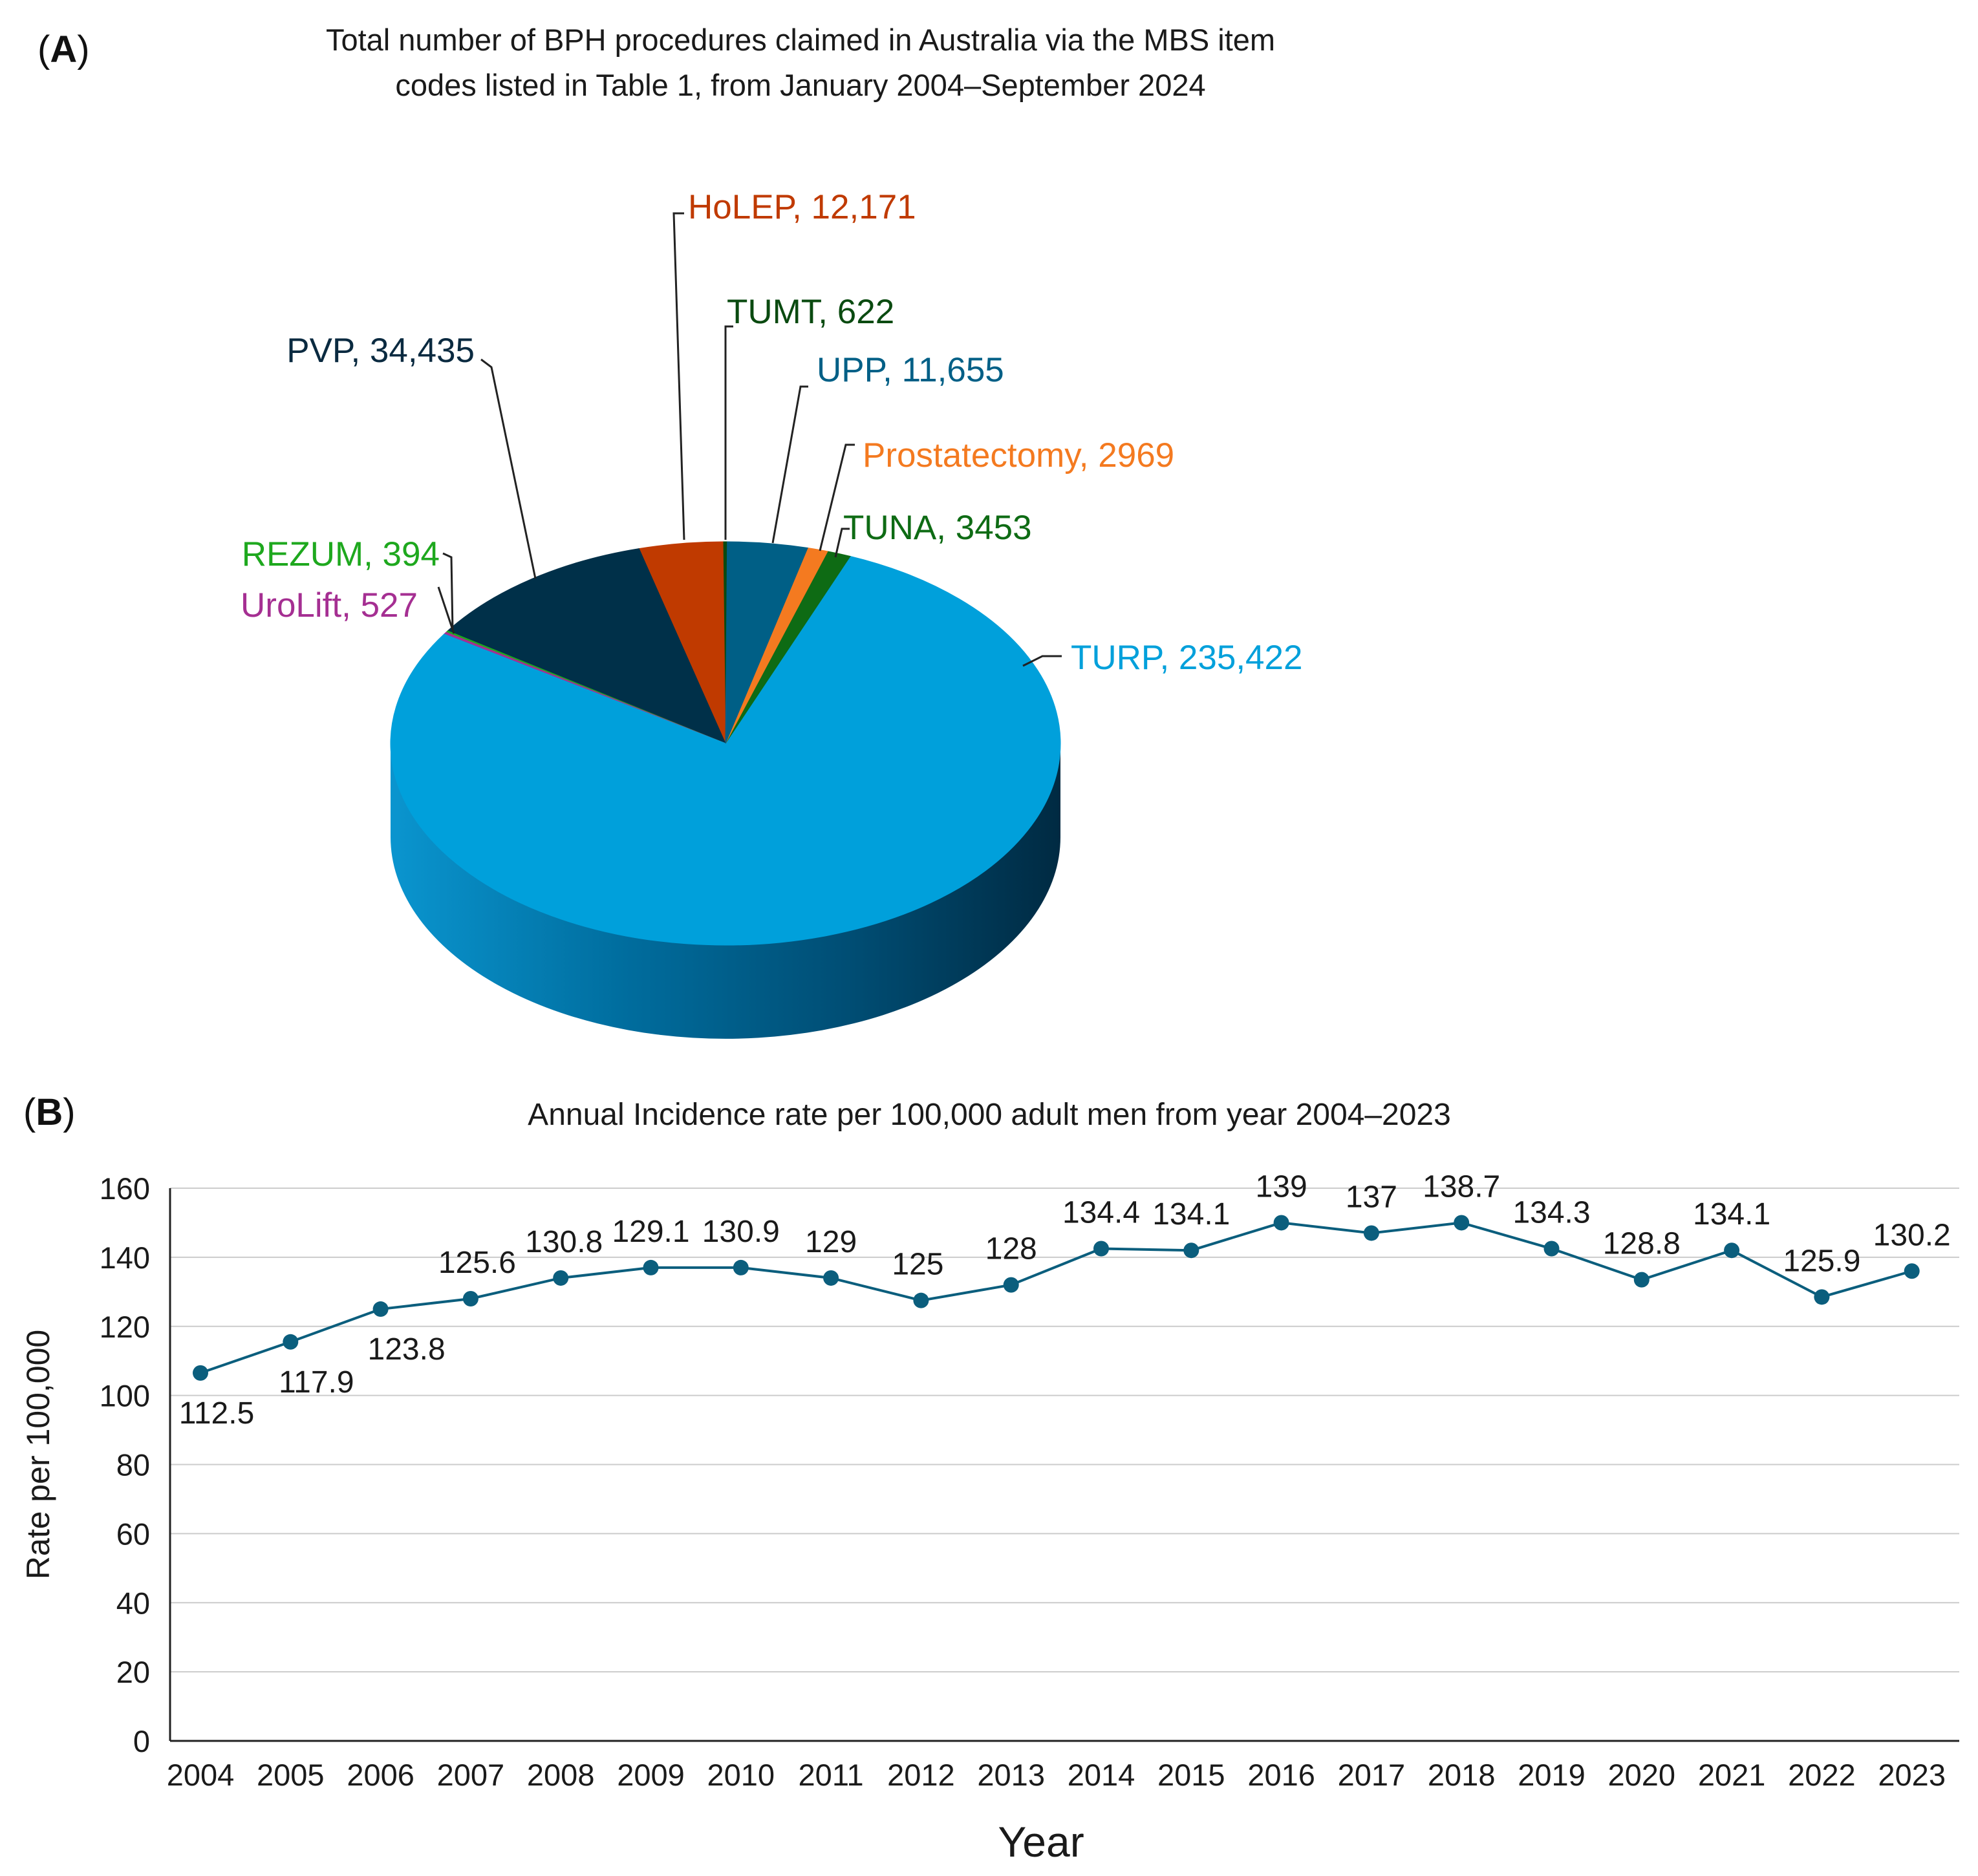  What do you see at coordinates (1011, 1249) in the screenshot?
I see `data-label-2013: 128` at bounding box center [1011, 1249].